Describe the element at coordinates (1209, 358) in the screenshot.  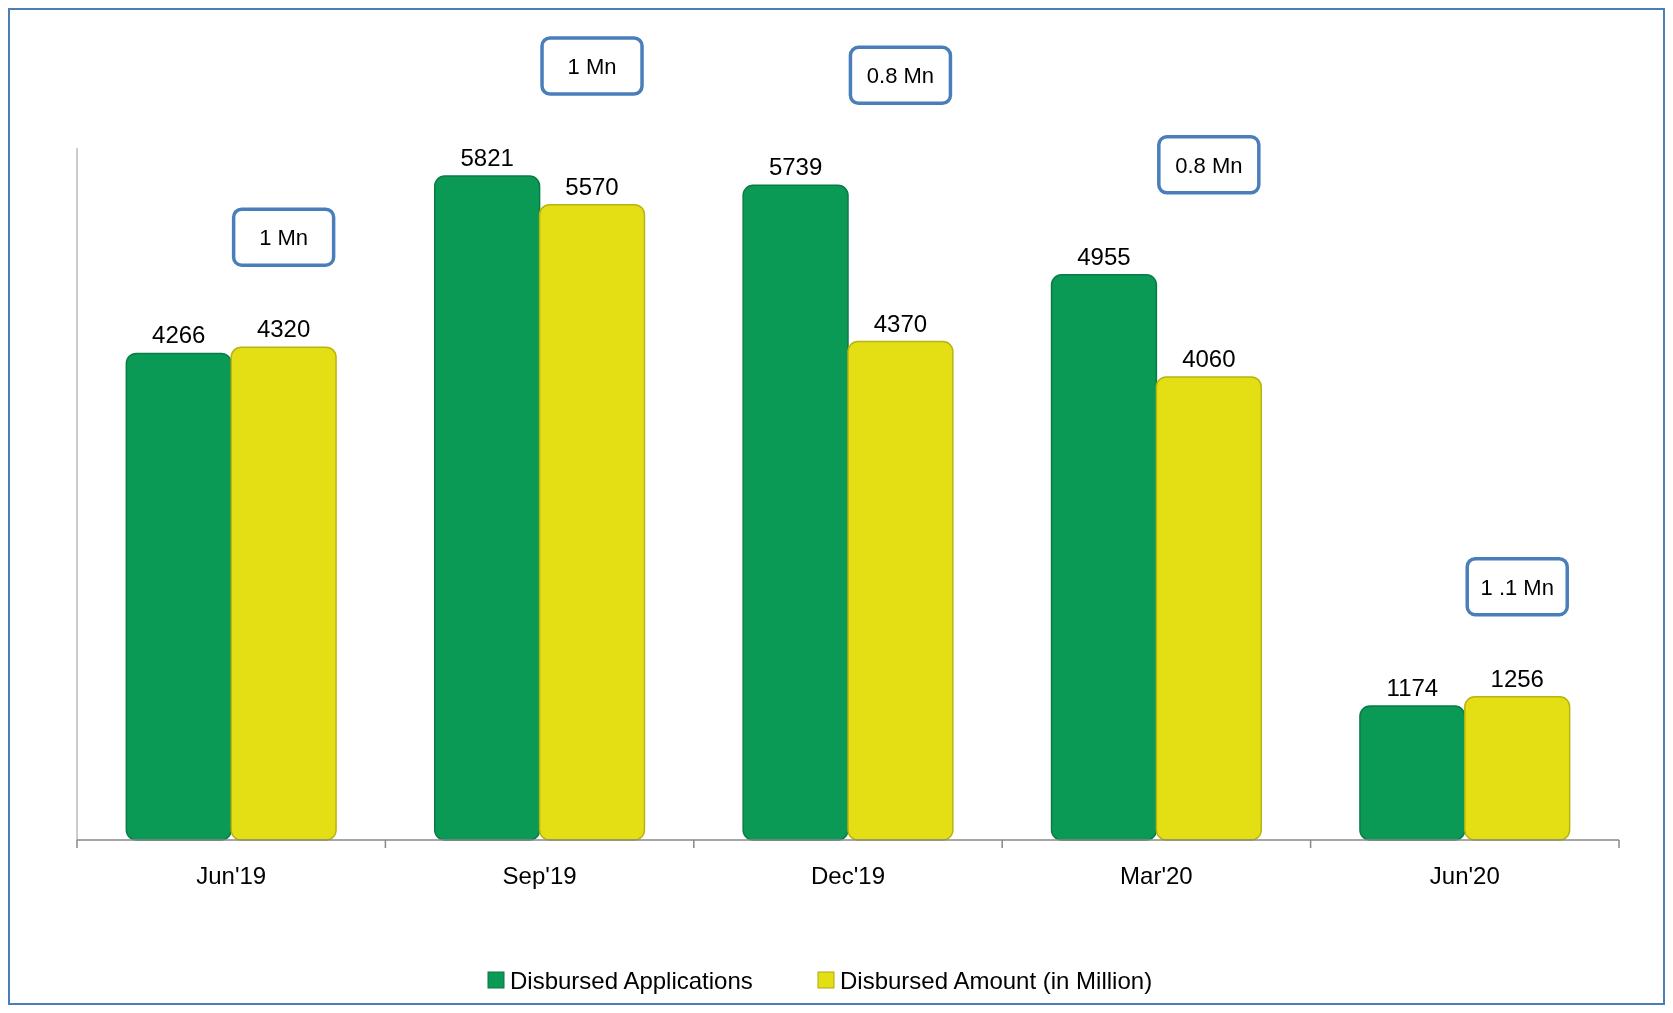
I see `data-label: 4060` at that location.